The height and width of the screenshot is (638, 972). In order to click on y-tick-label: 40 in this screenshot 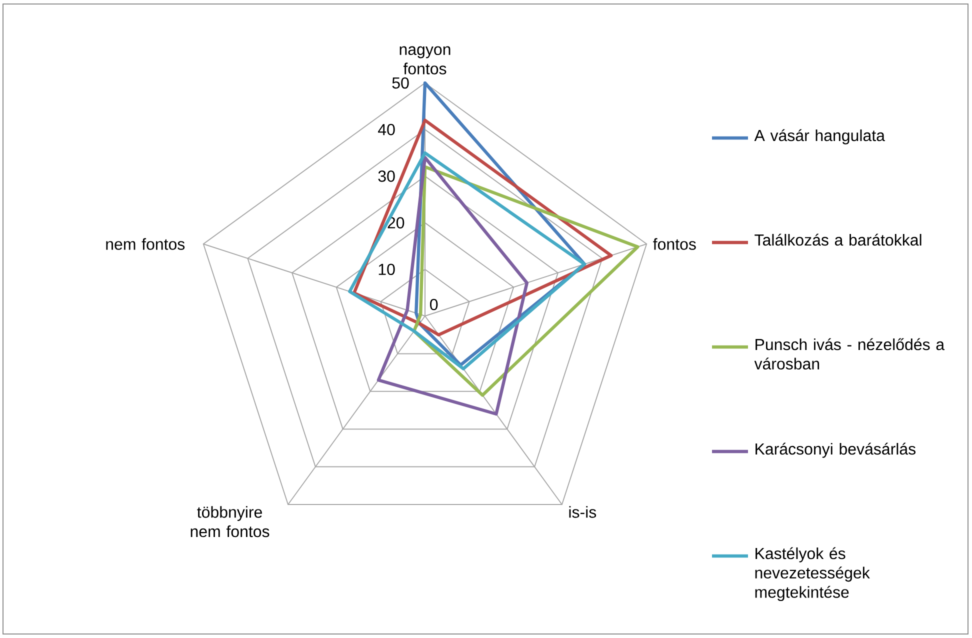, I will do `click(386, 130)`.